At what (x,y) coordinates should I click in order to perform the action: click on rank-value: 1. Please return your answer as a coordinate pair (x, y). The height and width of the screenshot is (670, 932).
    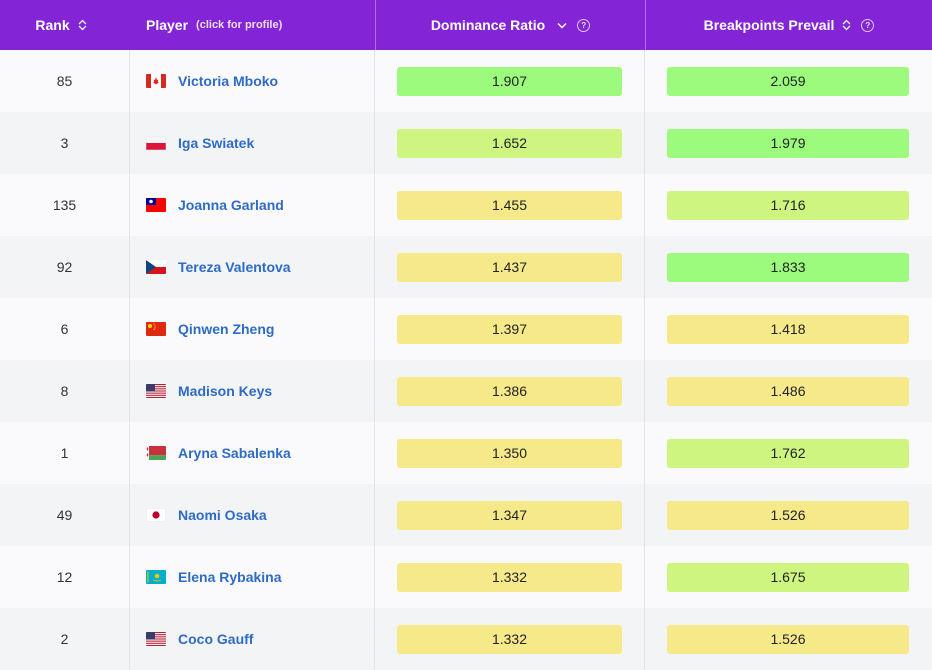
    Looking at the image, I should click on (64, 453).